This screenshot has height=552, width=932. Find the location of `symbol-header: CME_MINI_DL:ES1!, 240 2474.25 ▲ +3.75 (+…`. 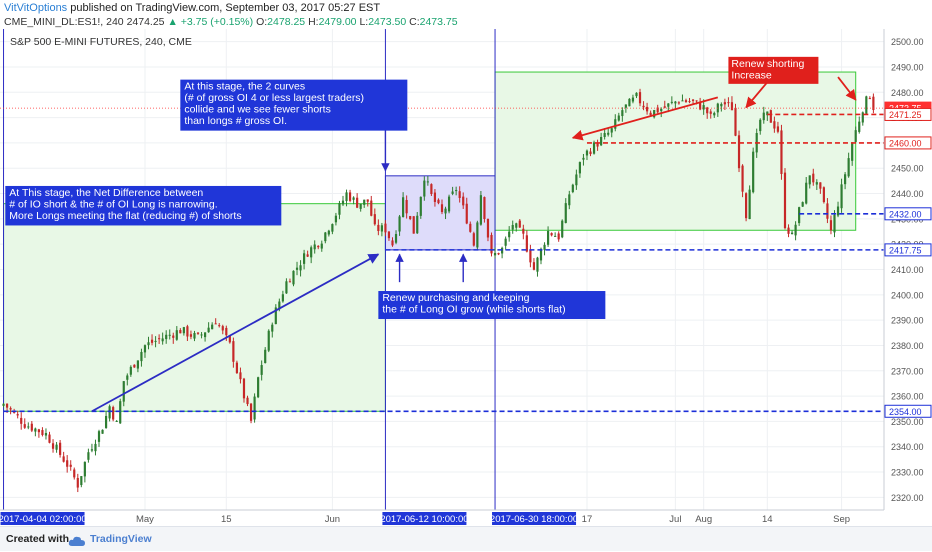

symbol-header: CME_MINI_DL:ES1!, 240 2474.25 ▲ +3.75 (+… is located at coordinates (231, 22).